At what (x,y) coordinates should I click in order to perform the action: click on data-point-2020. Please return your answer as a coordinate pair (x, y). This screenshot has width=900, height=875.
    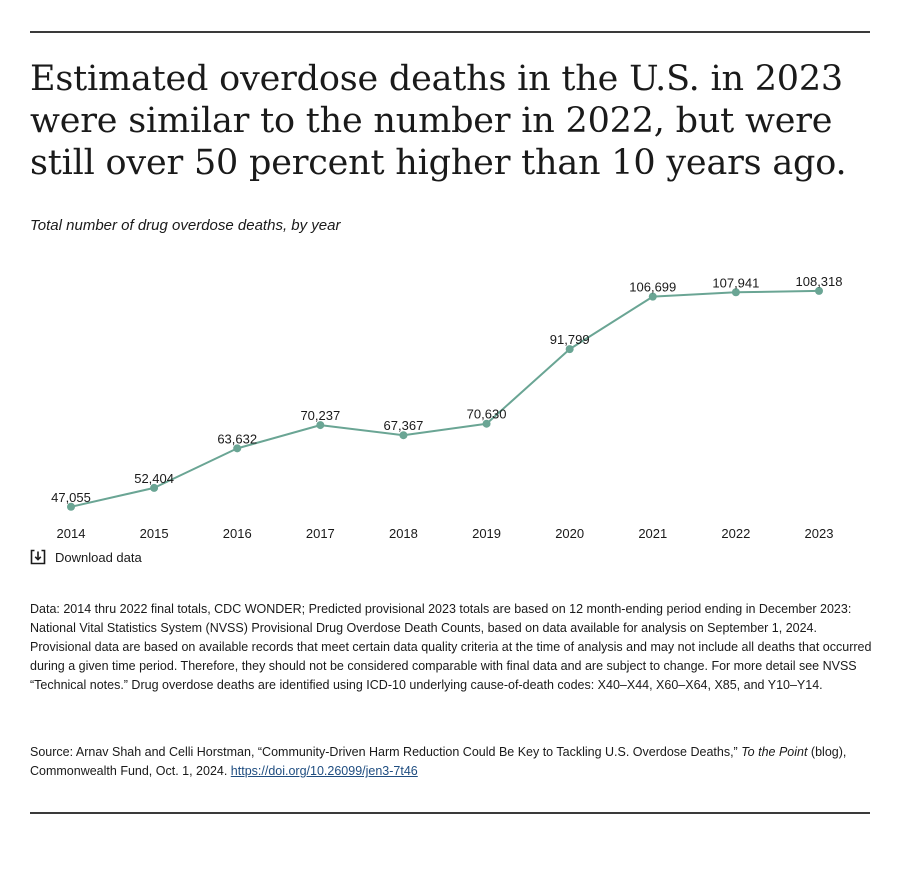
    Looking at the image, I should click on (569, 349).